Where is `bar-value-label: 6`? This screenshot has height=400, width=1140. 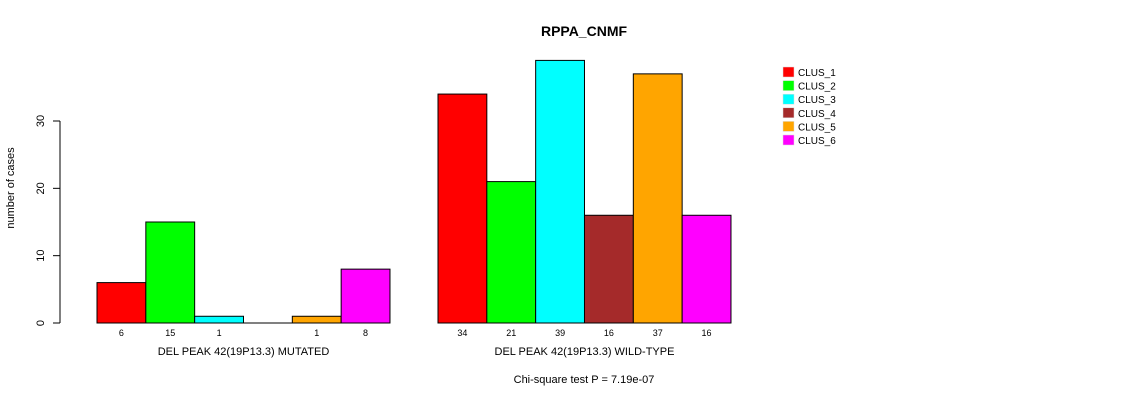
bar-value-label: 6 is located at coordinates (121, 333).